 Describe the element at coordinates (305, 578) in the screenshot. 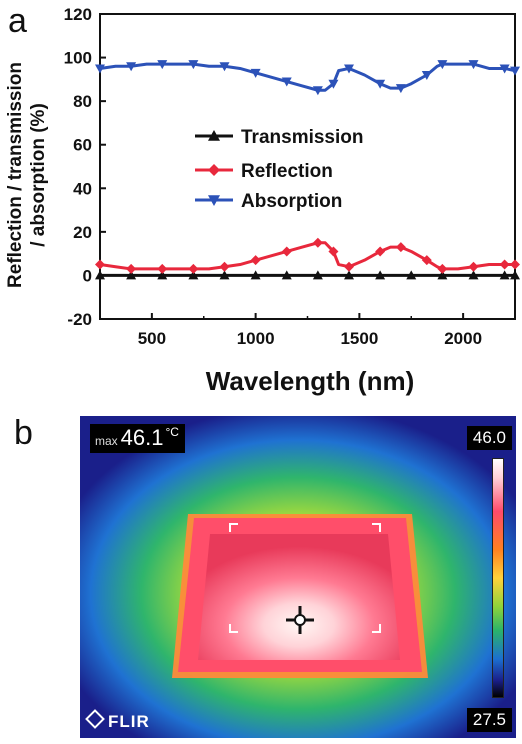

I see `frame-corner-icon` at that location.